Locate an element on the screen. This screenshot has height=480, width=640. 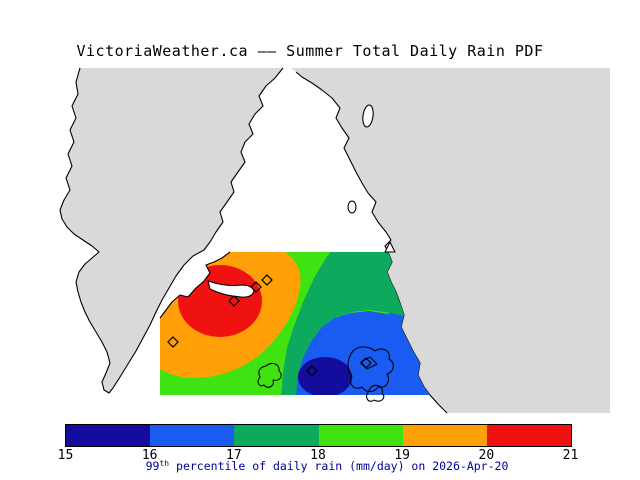
colorbar-tick-16: 16 is located at coordinates (149, 455).